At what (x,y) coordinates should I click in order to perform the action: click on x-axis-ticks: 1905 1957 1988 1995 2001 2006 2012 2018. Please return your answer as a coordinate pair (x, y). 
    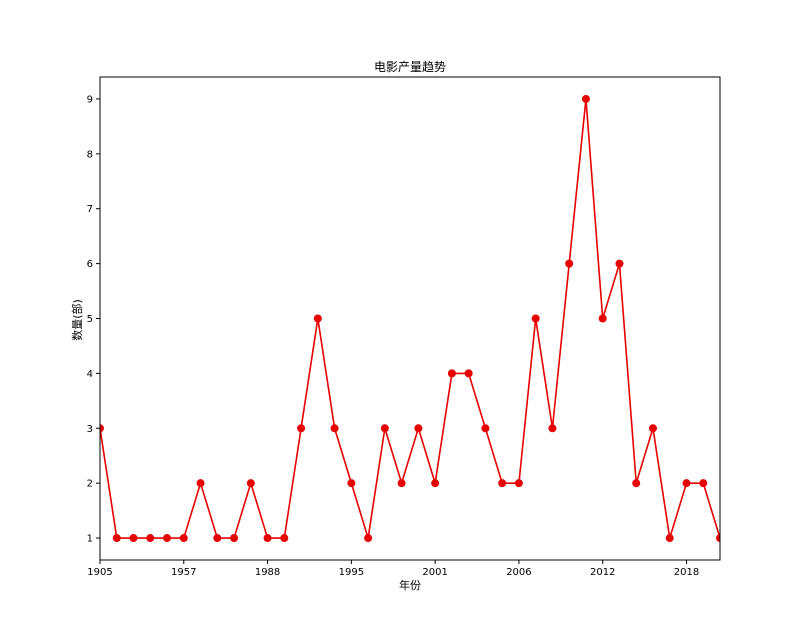
    Looking at the image, I should click on (393, 569).